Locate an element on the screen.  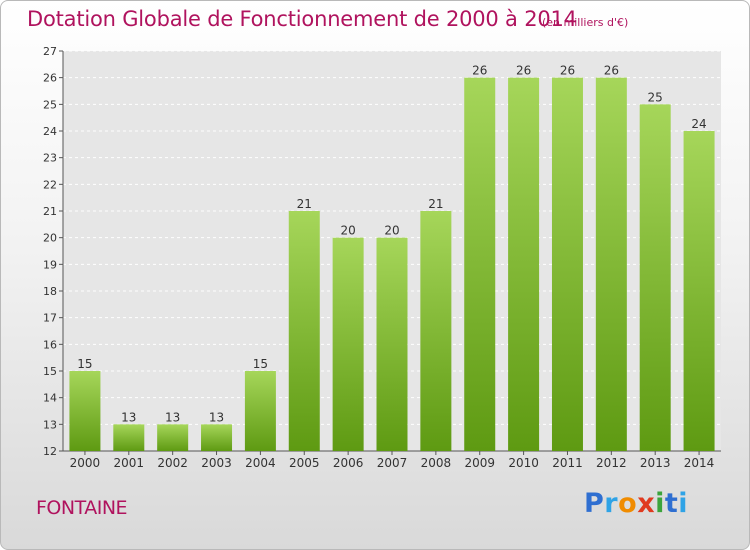
y-tick-label: 17 is located at coordinates (50, 318).